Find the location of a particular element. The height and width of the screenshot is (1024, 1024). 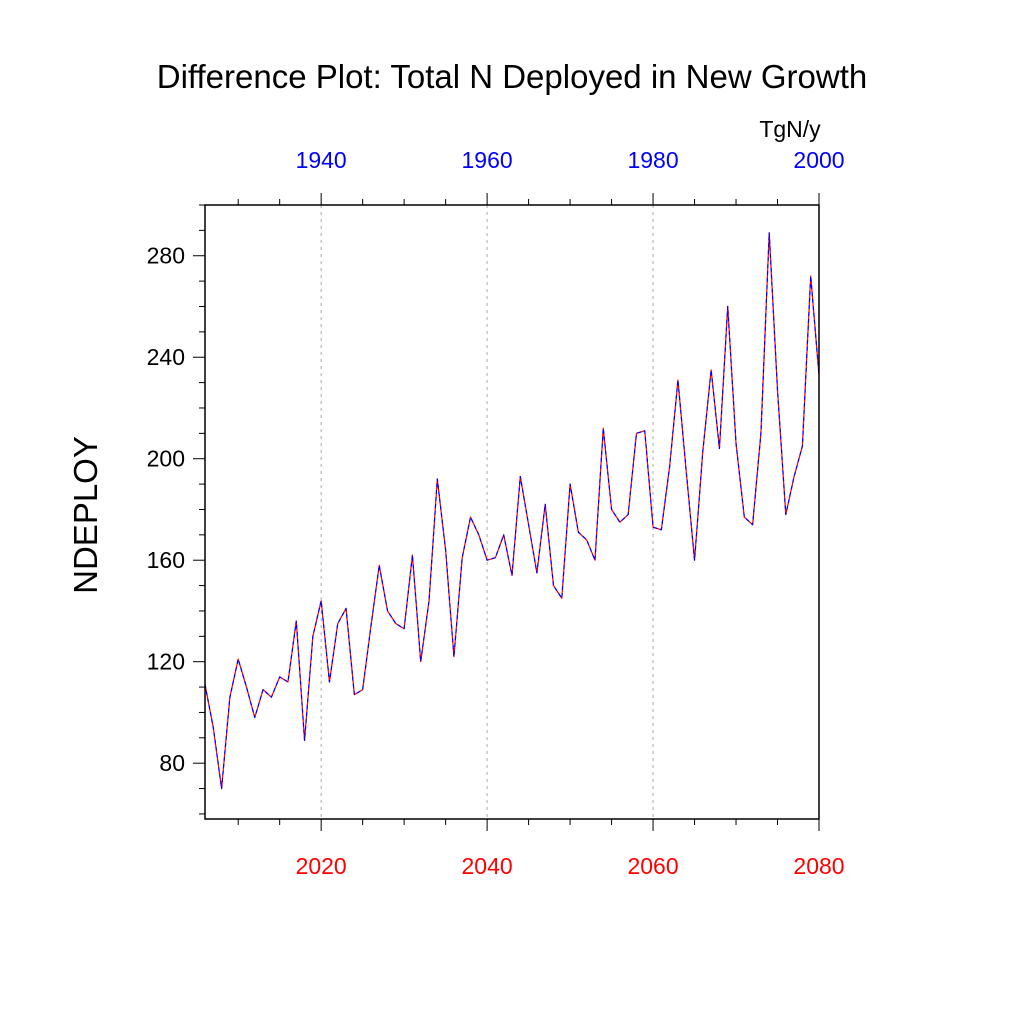

y-tick-label-280: 280 is located at coordinates (166, 256).